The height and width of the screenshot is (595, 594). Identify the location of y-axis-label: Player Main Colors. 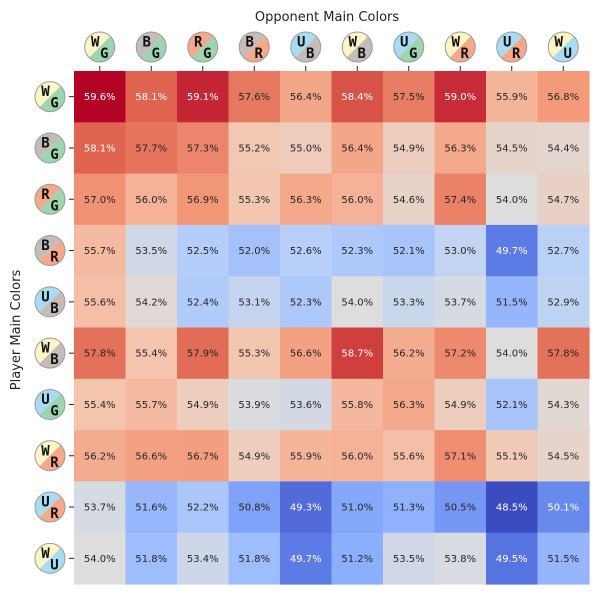
(16, 330).